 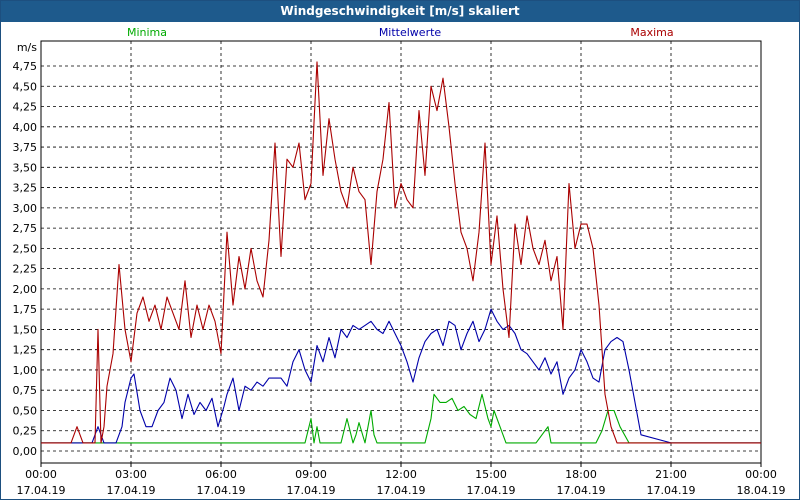 What do you see at coordinates (651, 32) in the screenshot?
I see `legend-maxima: Maxima` at bounding box center [651, 32].